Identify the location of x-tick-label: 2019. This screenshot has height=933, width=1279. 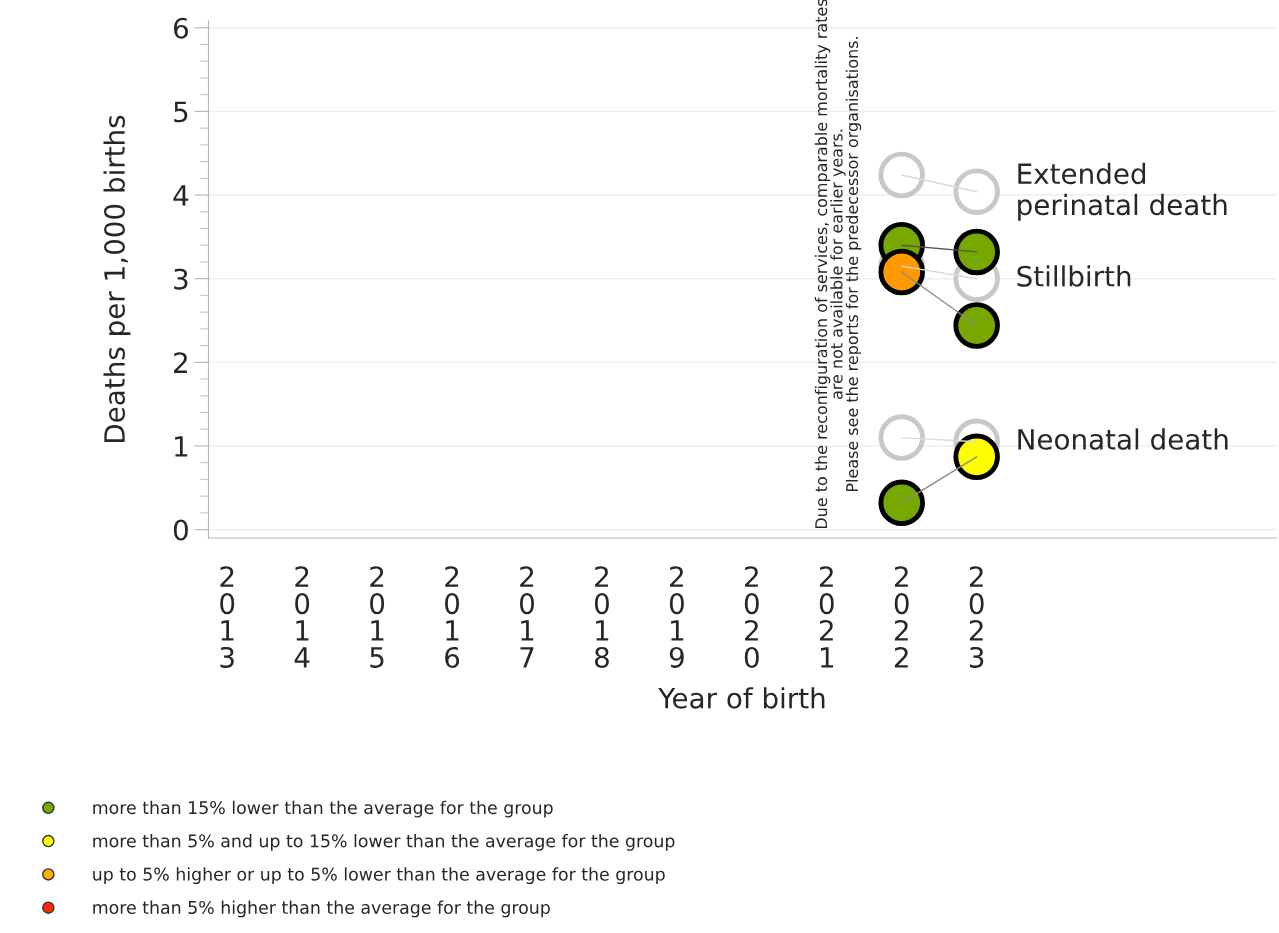
(676, 617).